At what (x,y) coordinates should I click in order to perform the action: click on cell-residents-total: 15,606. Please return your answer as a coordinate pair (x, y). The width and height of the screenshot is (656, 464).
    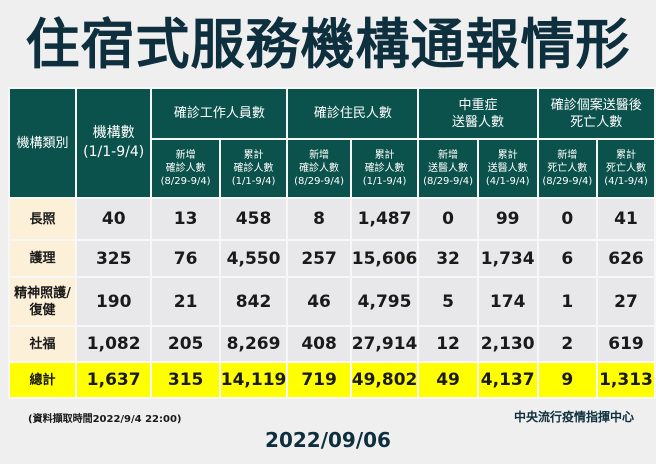
    Looking at the image, I should click on (384, 258).